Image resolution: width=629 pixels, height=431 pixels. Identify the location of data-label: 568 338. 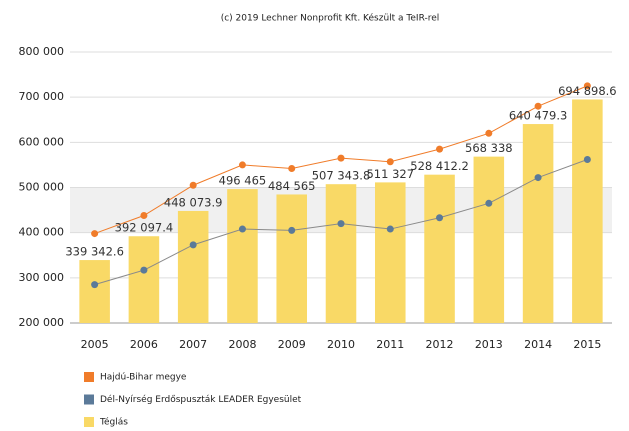
(489, 148).